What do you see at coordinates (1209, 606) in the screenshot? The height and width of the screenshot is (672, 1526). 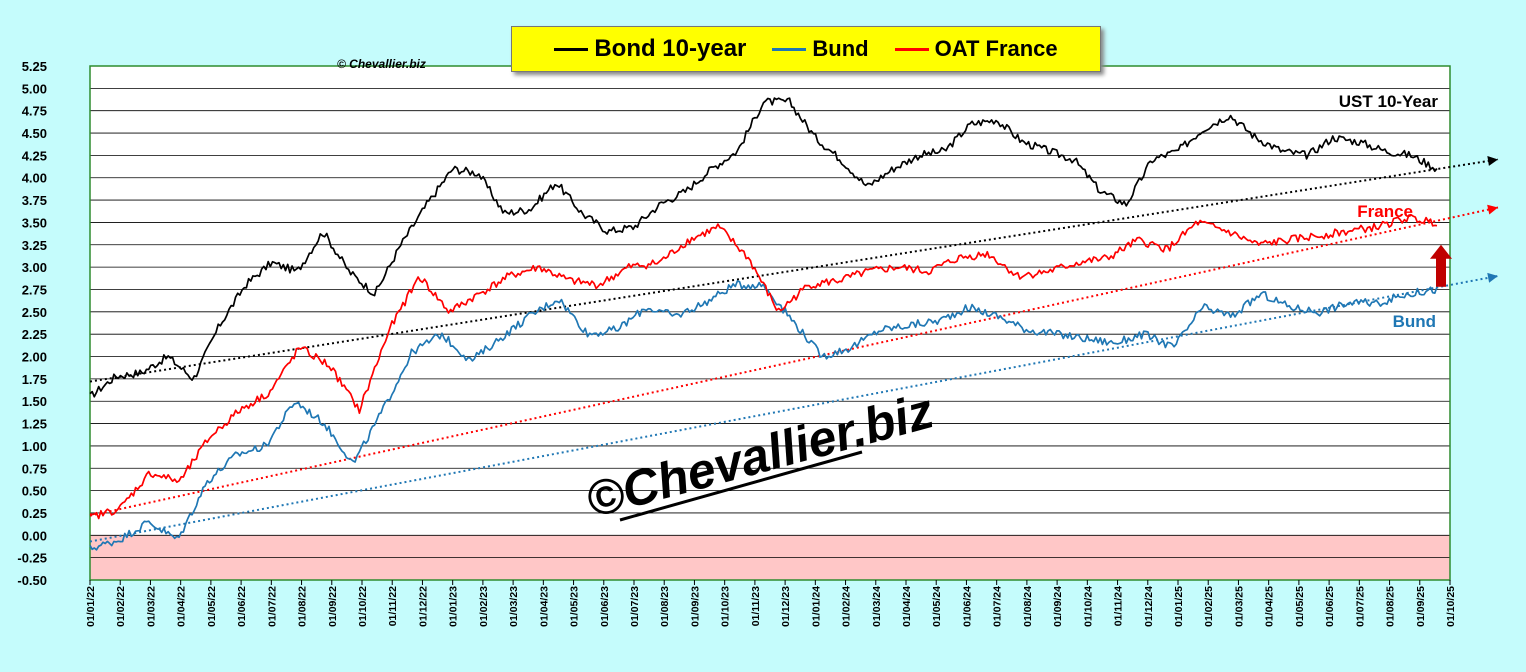 I see `x-tick-label: 01/02/25` at bounding box center [1209, 606].